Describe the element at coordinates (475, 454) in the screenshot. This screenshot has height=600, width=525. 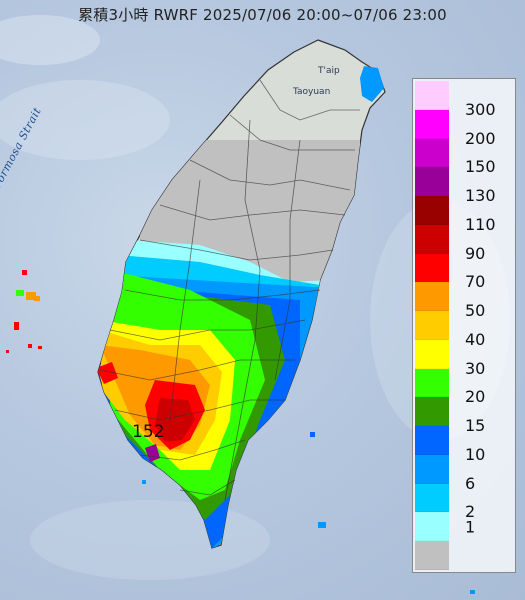
I see `legend-label: 10` at that location.